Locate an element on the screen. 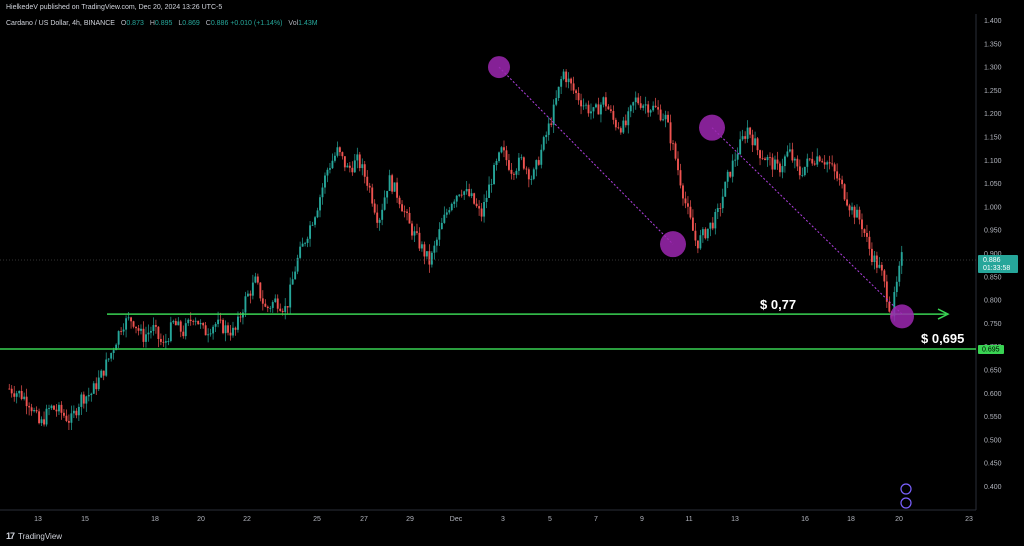  plus-circle-icon is located at coordinates (906, 489).